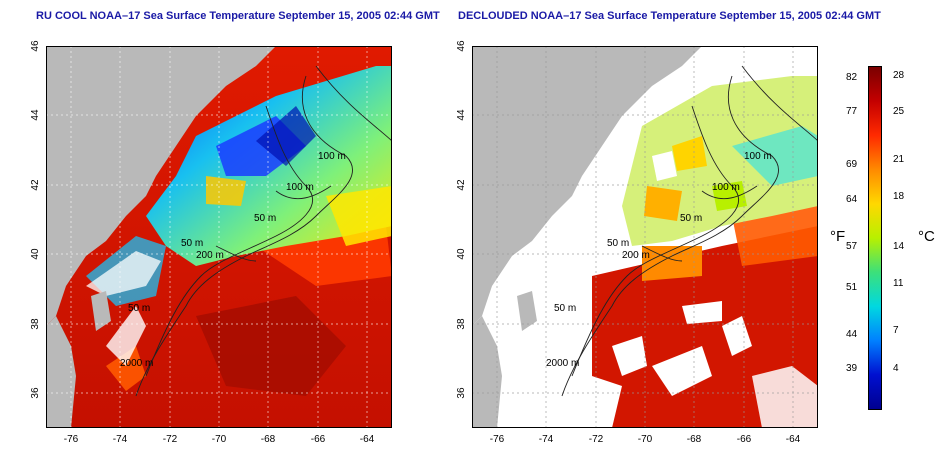 This screenshot has height=475, width=950. What do you see at coordinates (852, 334) in the screenshot?
I see `colorbar-f-tick: 44` at bounding box center [852, 334].